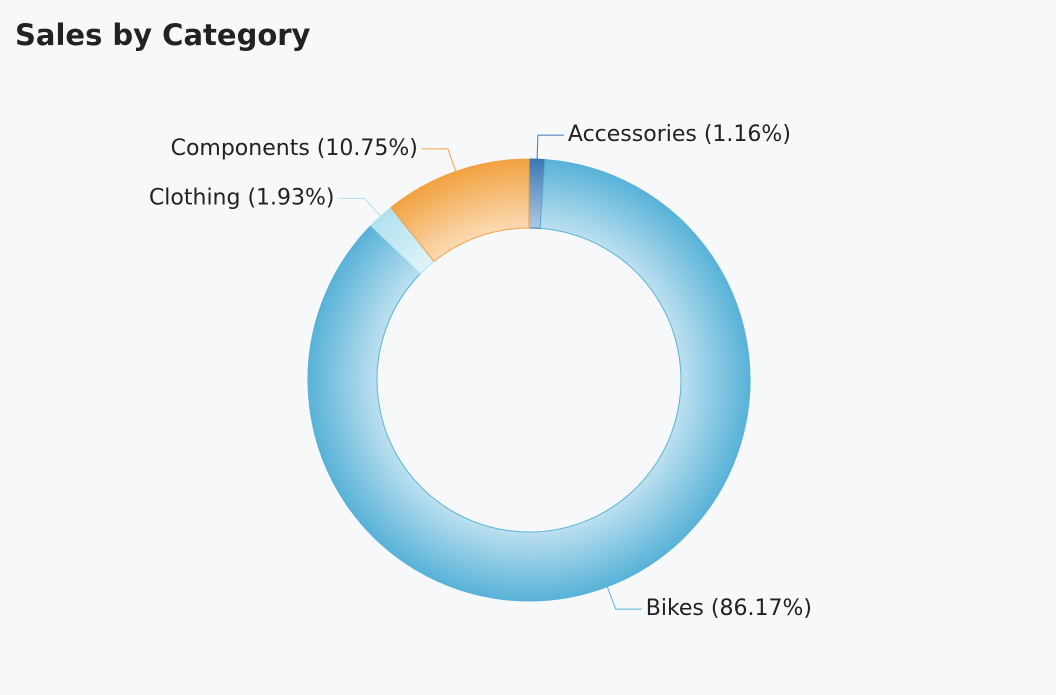 The width and height of the screenshot is (1056, 695). I want to click on data-label: Bikes (86.17%), so click(729, 608).